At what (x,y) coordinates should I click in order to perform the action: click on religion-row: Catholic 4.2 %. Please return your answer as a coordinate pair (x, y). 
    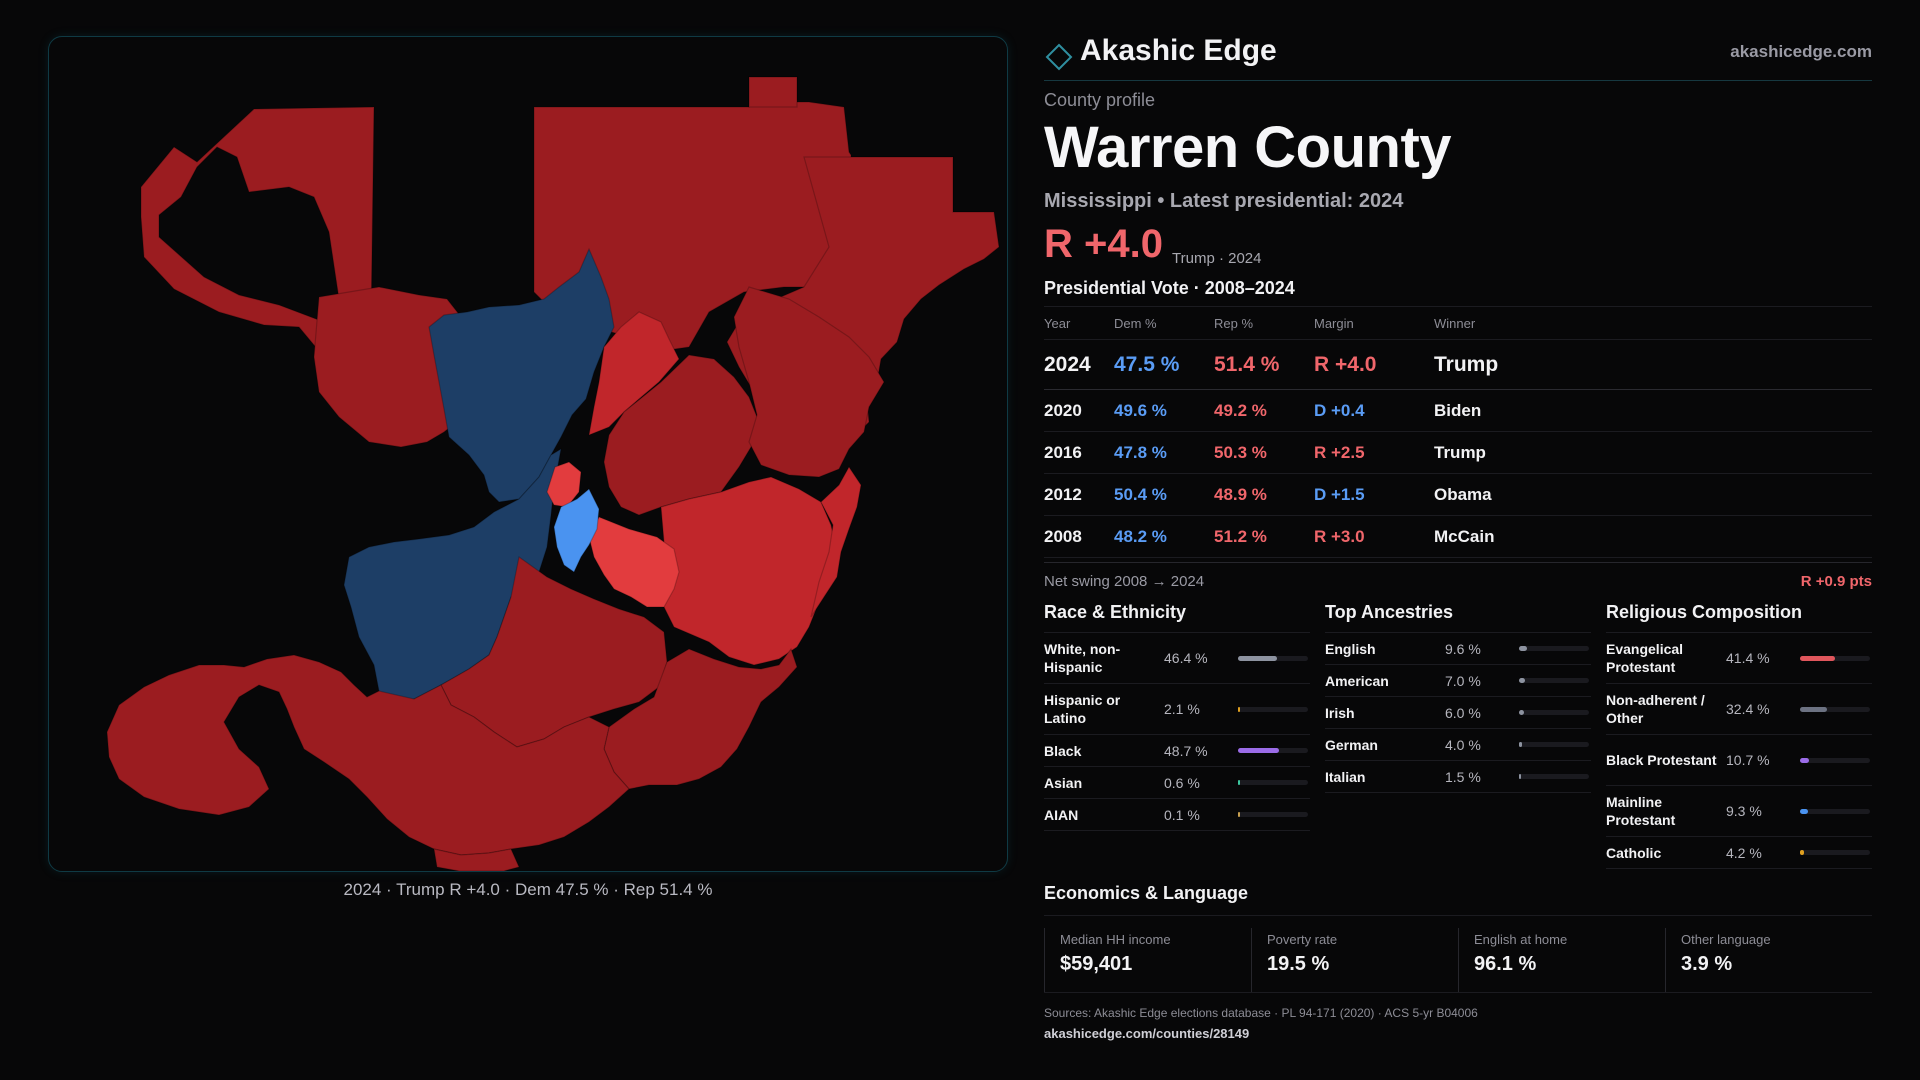
    Looking at the image, I should click on (1739, 853).